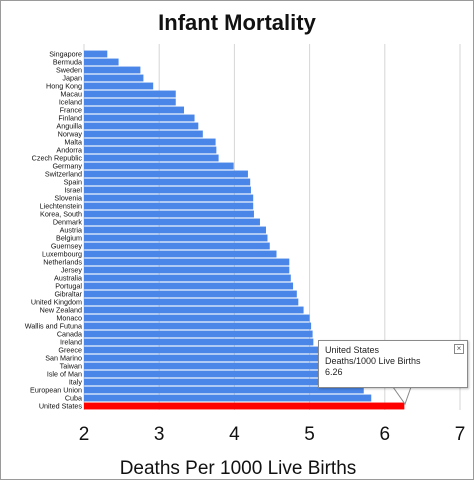 The height and width of the screenshot is (480, 474). What do you see at coordinates (73, 190) in the screenshot?
I see `category-label: Israel` at bounding box center [73, 190].